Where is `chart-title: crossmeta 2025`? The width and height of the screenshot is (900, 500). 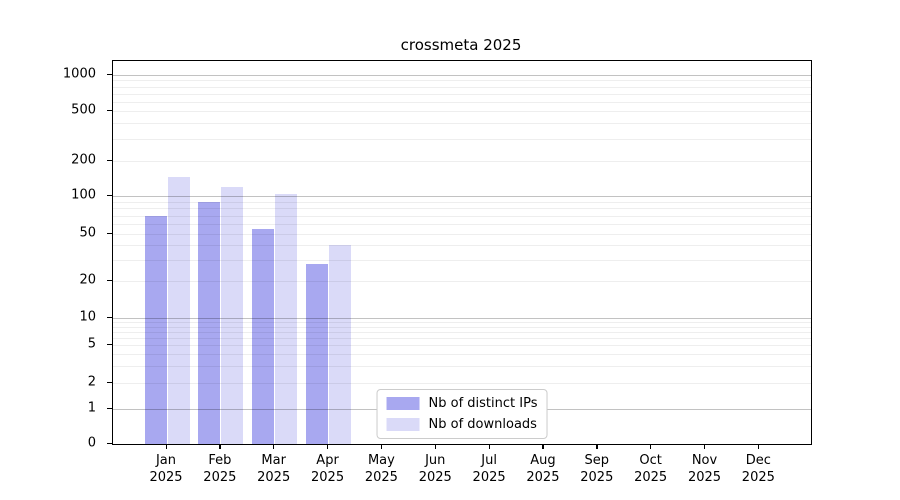 chart-title: crossmeta 2025 is located at coordinates (461, 45).